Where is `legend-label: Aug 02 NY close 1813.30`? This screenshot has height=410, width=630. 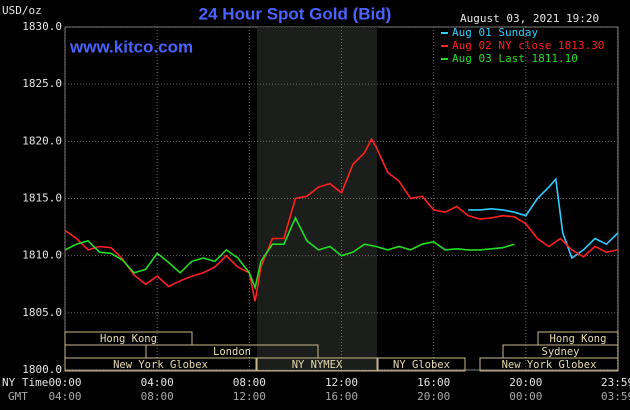
legend-label: Aug 02 NY close 1813.30 is located at coordinates (528, 45).